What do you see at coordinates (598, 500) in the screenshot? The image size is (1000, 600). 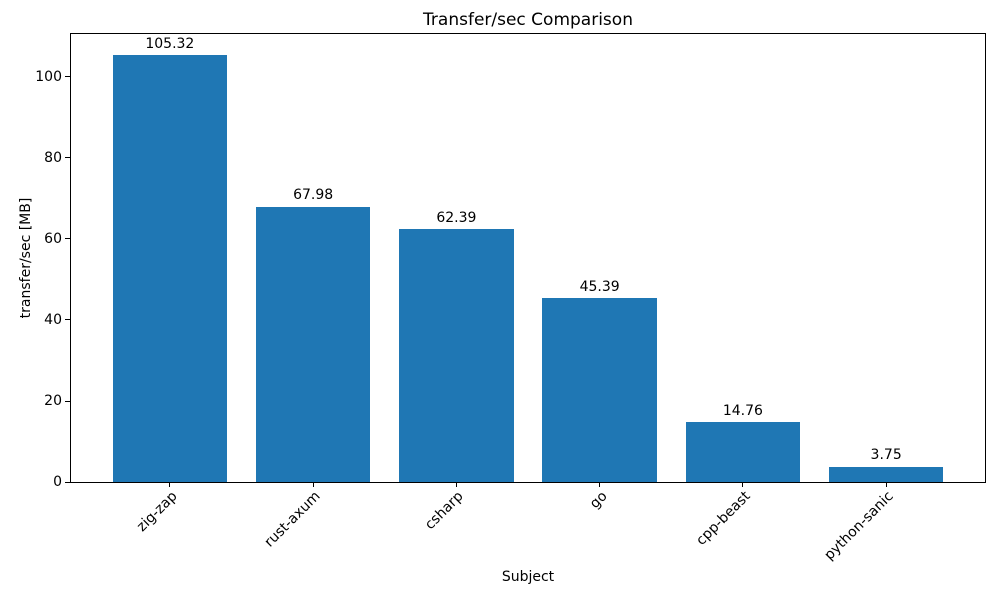 I see `x-tick-label: go` at bounding box center [598, 500].